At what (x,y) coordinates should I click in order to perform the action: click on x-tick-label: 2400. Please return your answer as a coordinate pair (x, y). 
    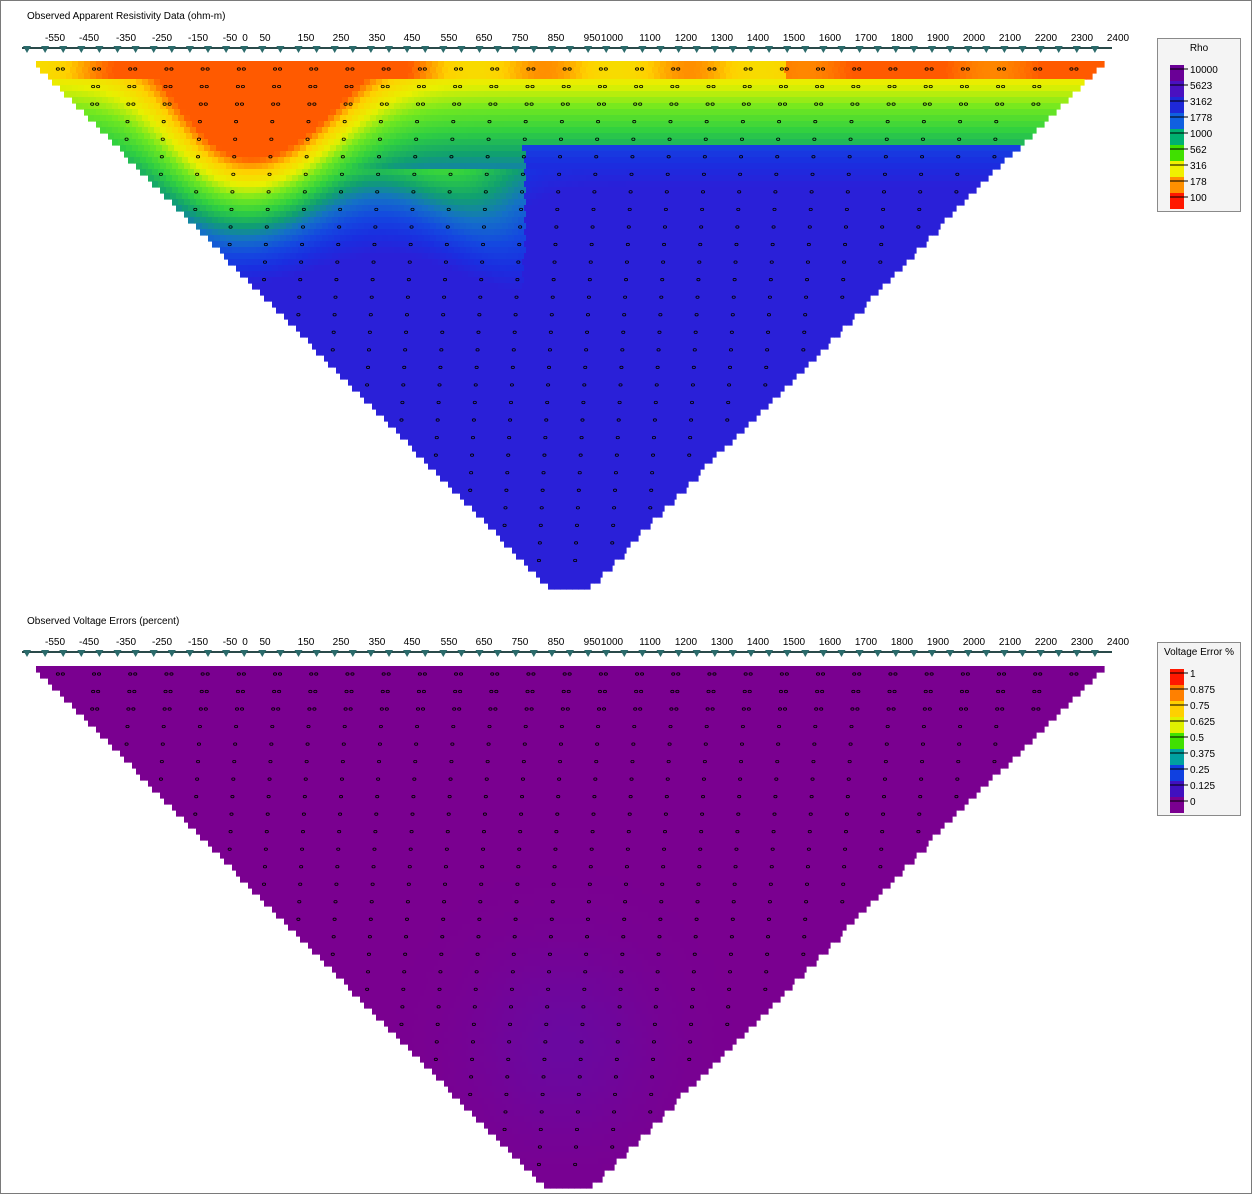
    Looking at the image, I should click on (1118, 642).